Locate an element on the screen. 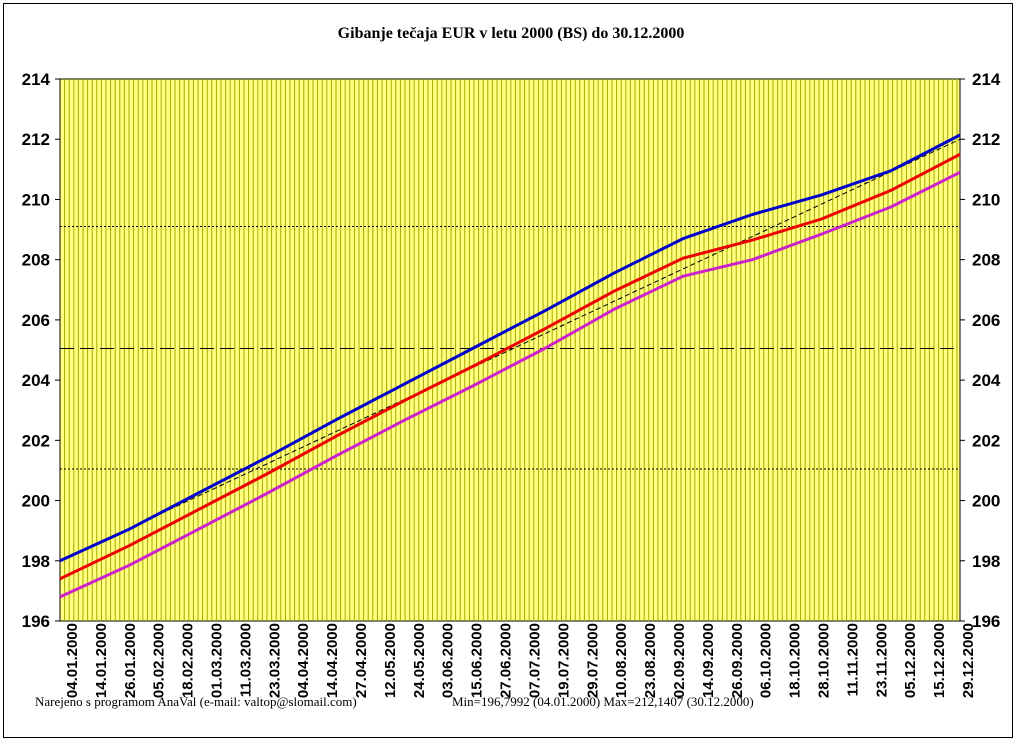 This screenshot has width=1016, height=741. x-tick-label: 26.01.2000 is located at coordinates (130, 660).